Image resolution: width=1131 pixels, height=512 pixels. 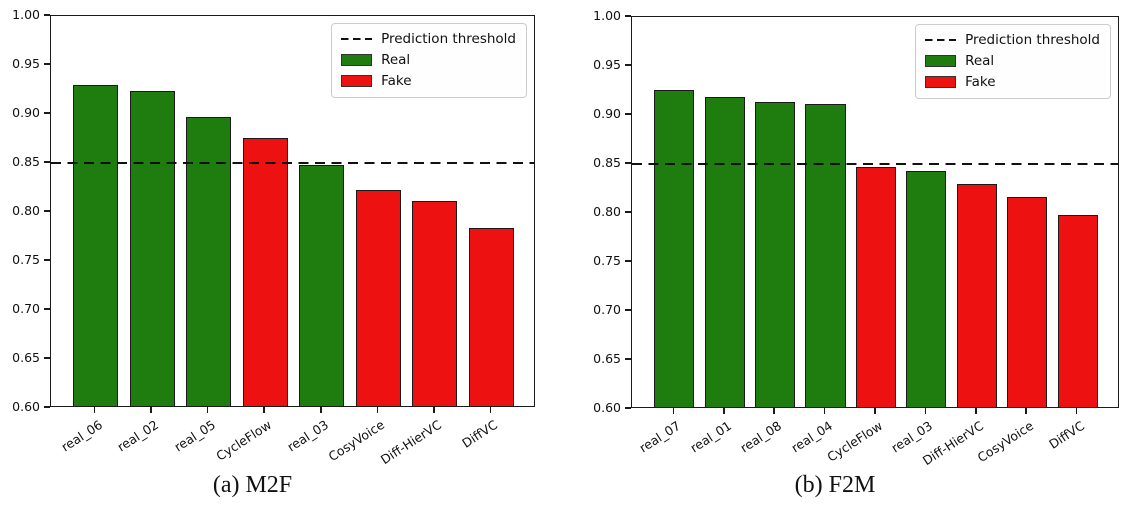 What do you see at coordinates (252, 485) in the screenshot?
I see `subfigure-caption: (a) M2F` at bounding box center [252, 485].